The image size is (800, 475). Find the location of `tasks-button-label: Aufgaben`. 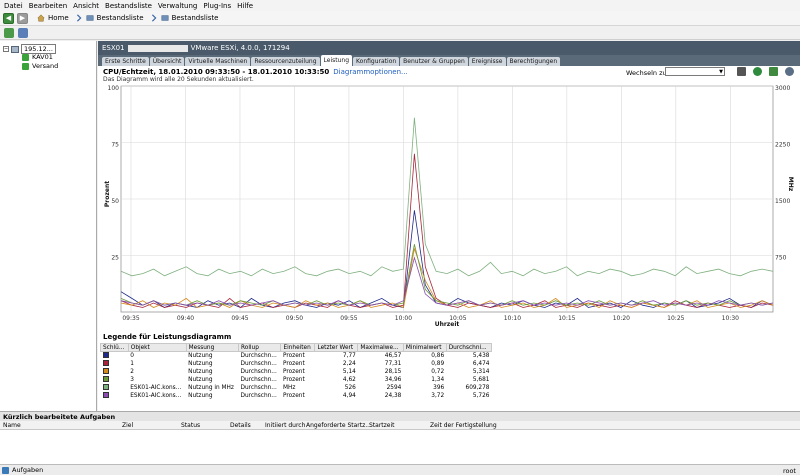

tasks-button-label: Aufgaben is located at coordinates (28, 470).